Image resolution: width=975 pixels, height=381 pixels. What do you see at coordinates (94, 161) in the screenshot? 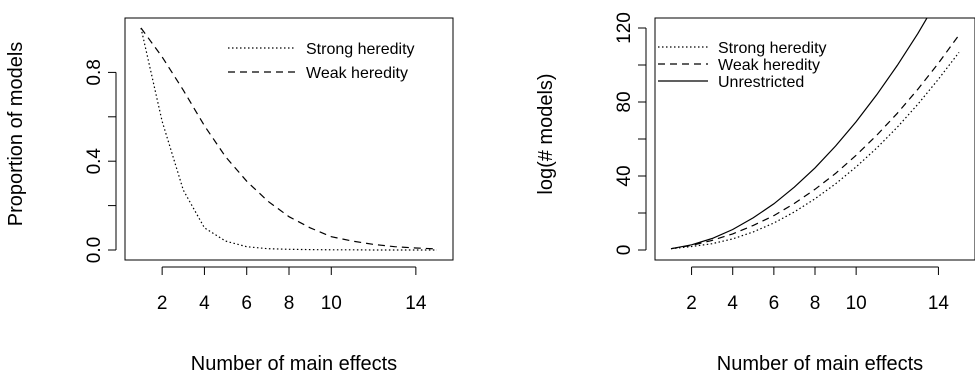
I see `y-tick-label: 0.4` at bounding box center [94, 161].